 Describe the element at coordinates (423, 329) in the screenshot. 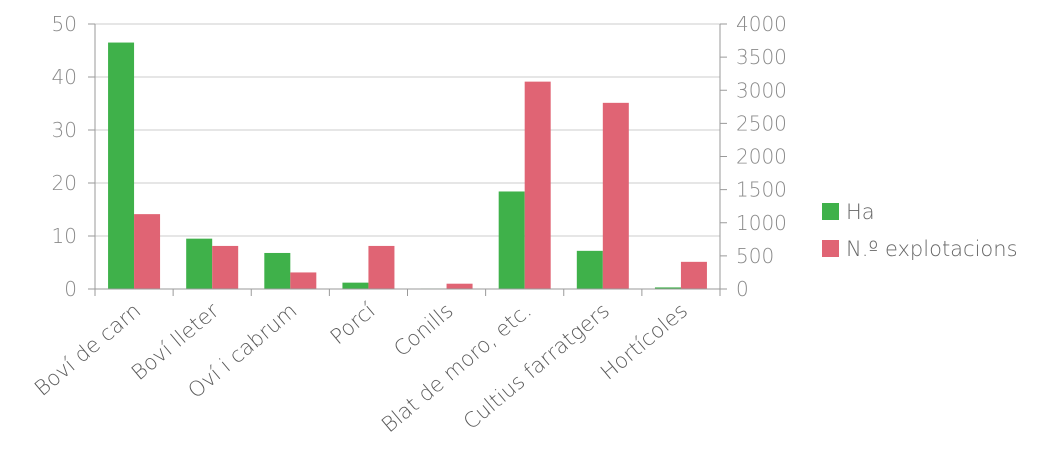

I see `category-label-4: Conills` at that location.